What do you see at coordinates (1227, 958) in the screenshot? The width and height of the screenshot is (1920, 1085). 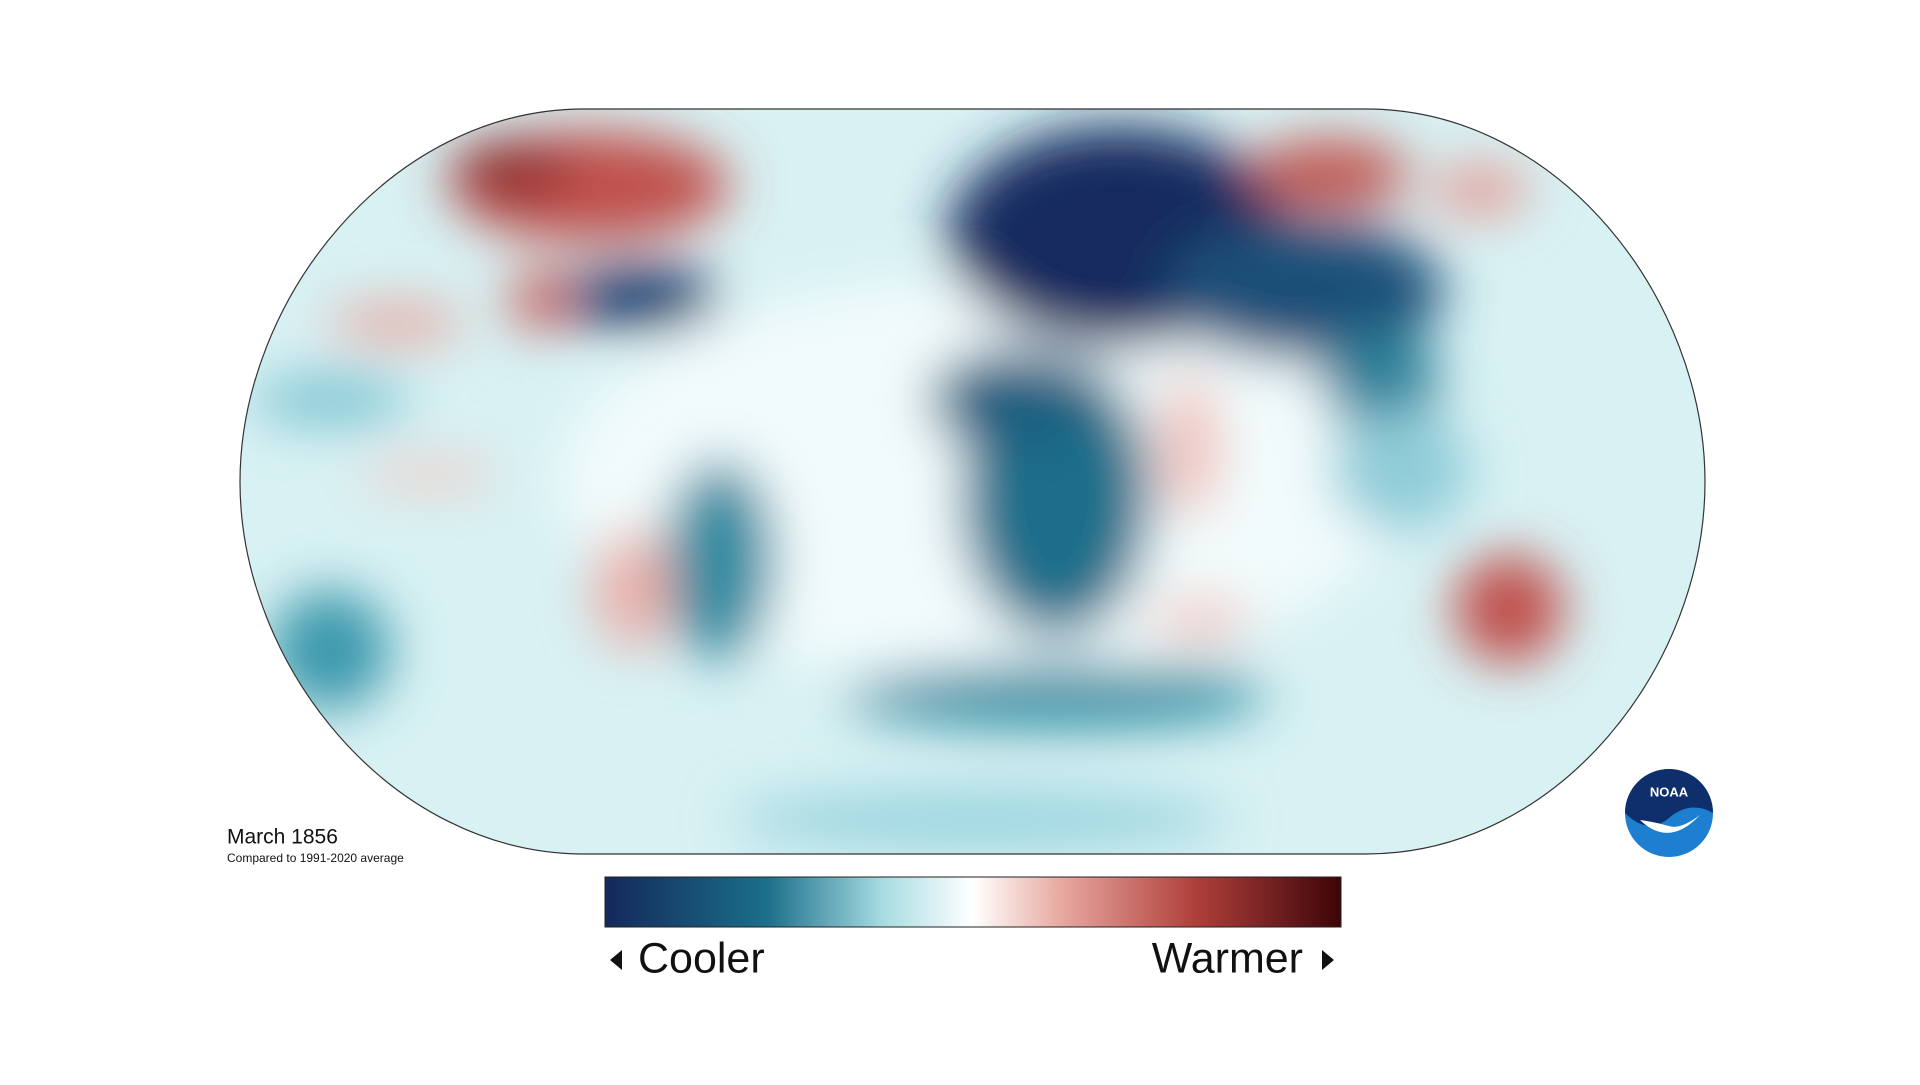 I see `legend-high-label: Warmer` at bounding box center [1227, 958].